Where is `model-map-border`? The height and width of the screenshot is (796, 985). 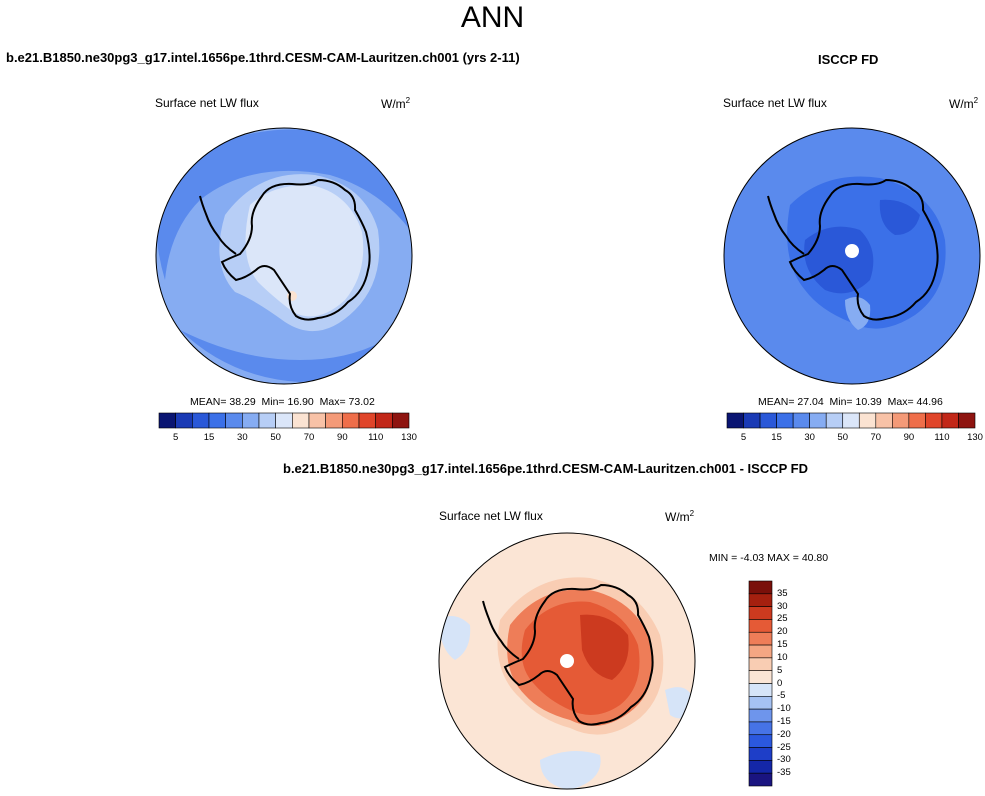 model-map-border is located at coordinates (284, 256).